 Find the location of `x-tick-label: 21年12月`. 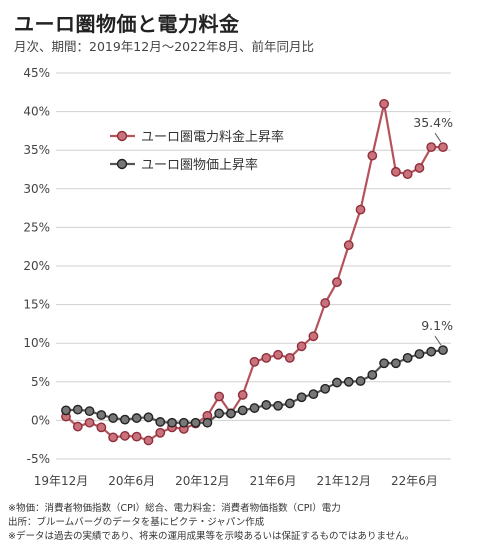

x-tick-label: 21年12月 is located at coordinates (343, 481).